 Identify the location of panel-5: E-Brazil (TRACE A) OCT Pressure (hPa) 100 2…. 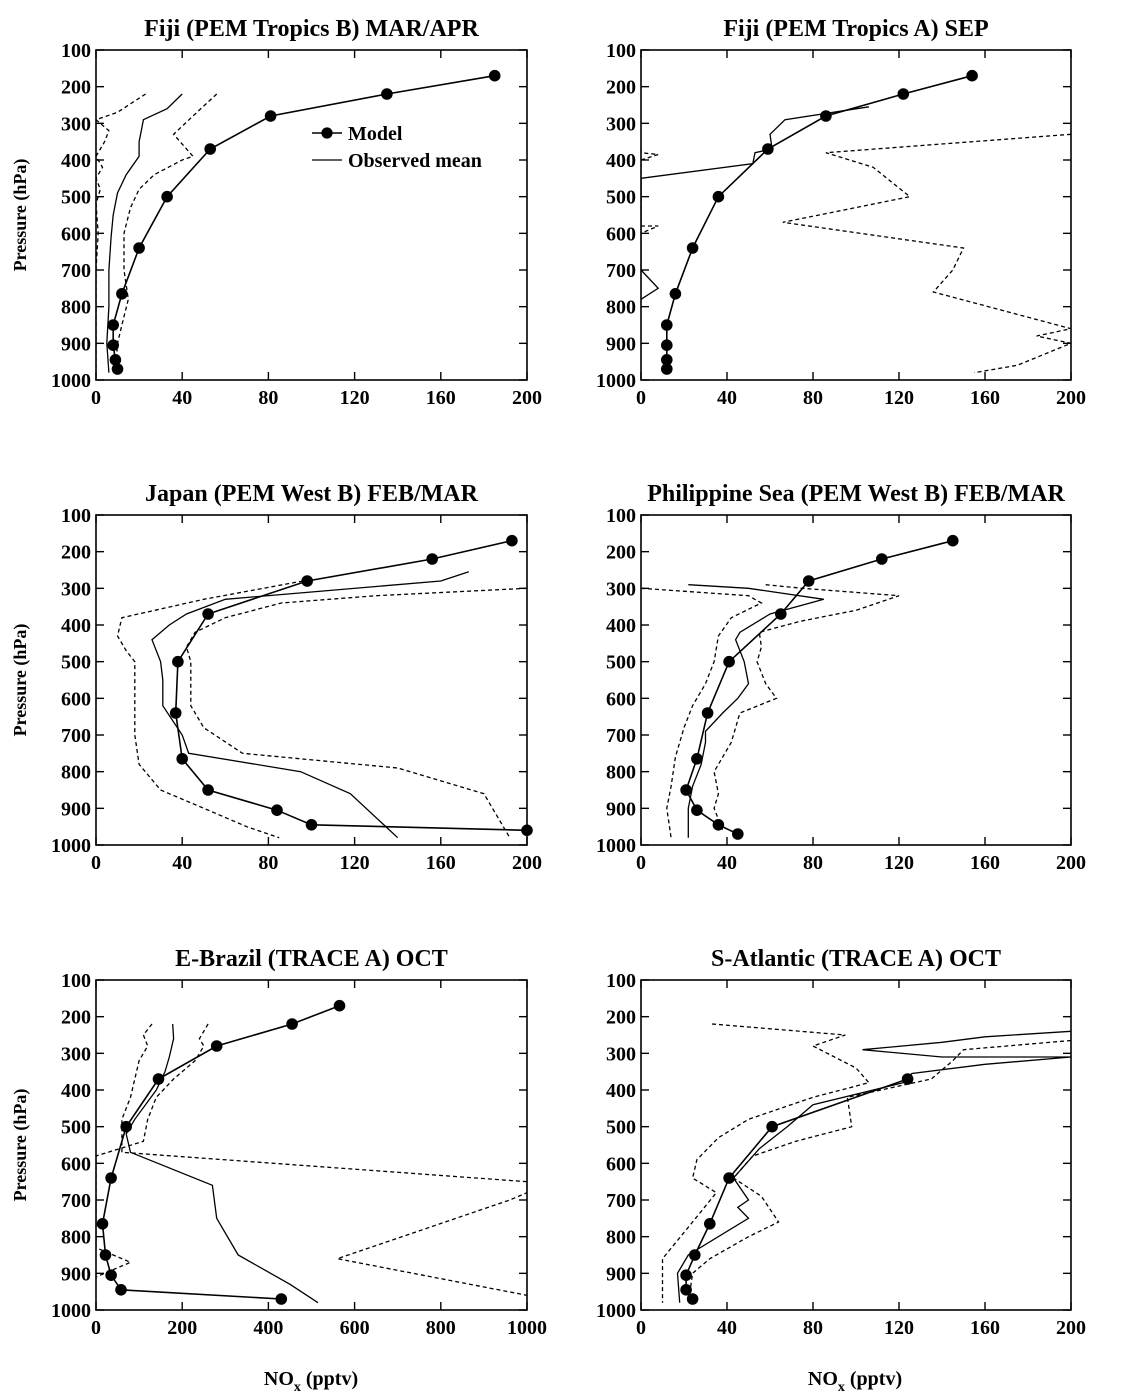
(278, 1142).